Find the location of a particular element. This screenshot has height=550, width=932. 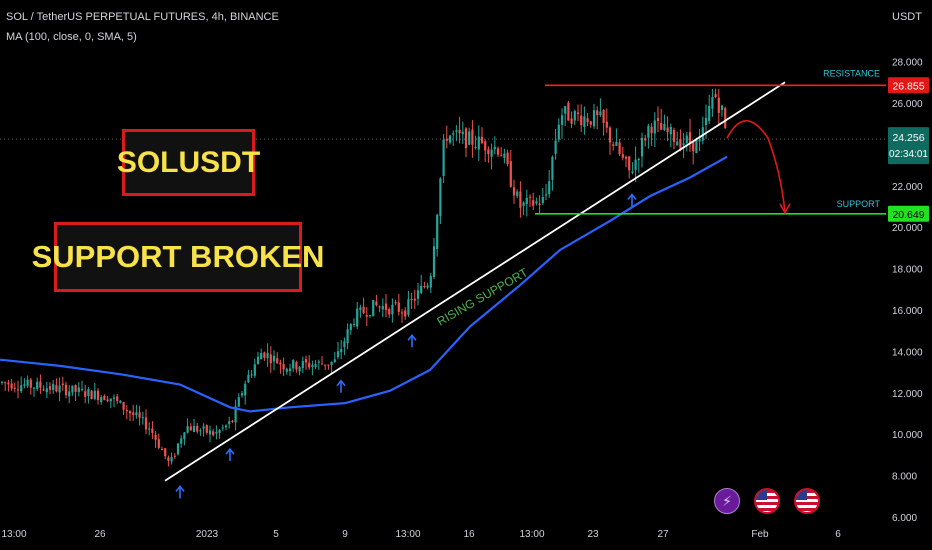

y-tick-label: 28.000 is located at coordinates (907, 63).